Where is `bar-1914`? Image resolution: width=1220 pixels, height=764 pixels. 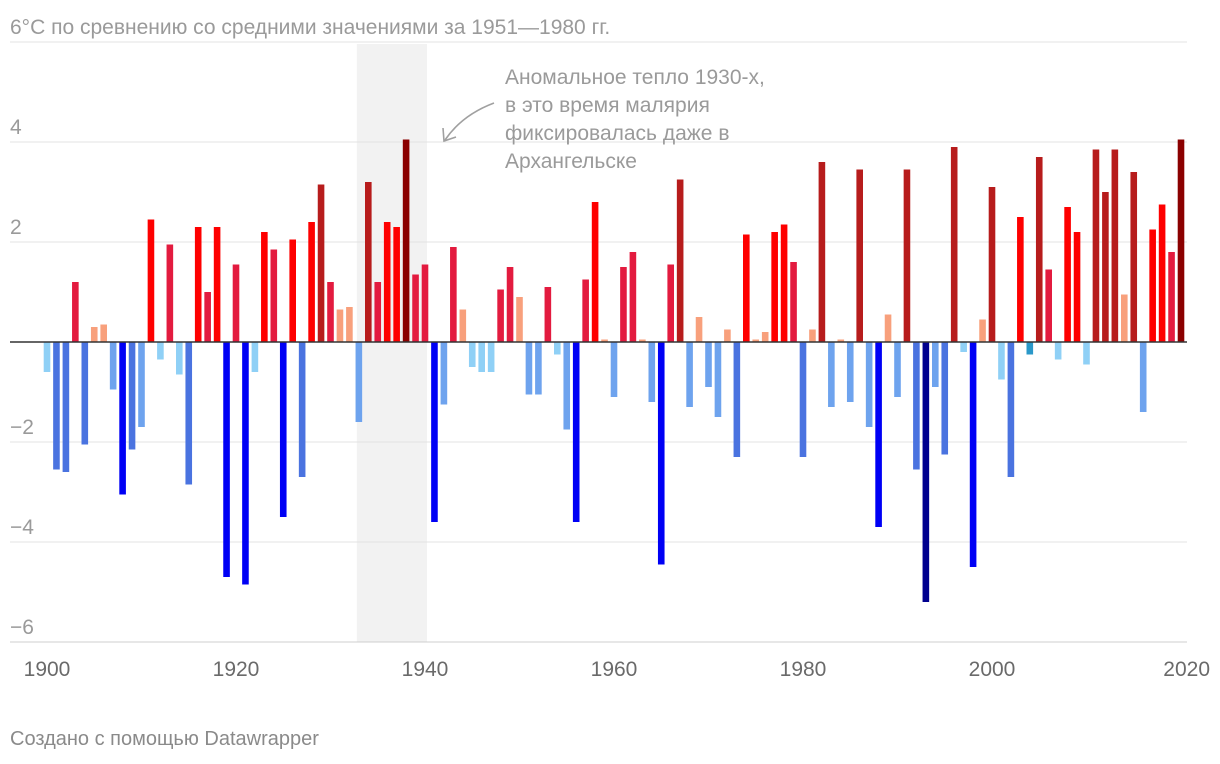 bar-1914 is located at coordinates (179, 358).